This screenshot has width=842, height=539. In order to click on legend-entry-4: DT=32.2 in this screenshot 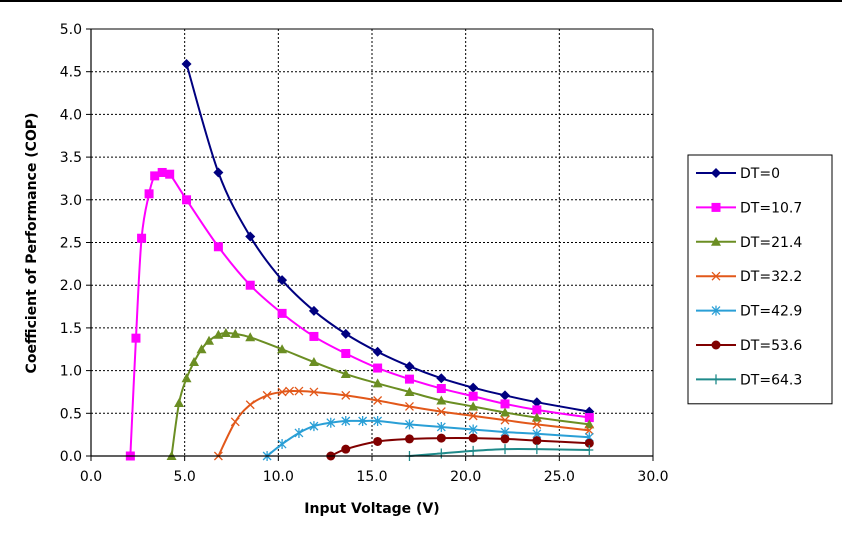, I will do `click(749, 277)`.